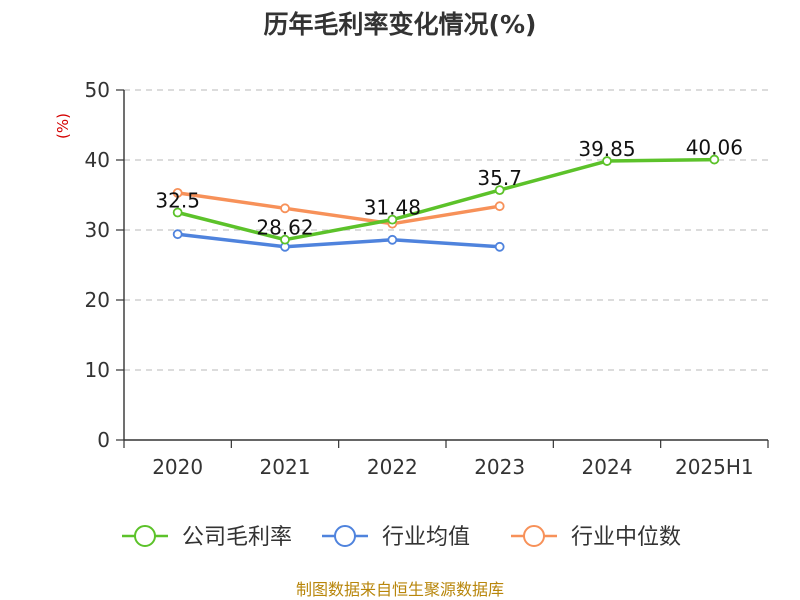  Describe the element at coordinates (499, 467) in the screenshot. I see `x-tick-label-2023: 2023` at that location.